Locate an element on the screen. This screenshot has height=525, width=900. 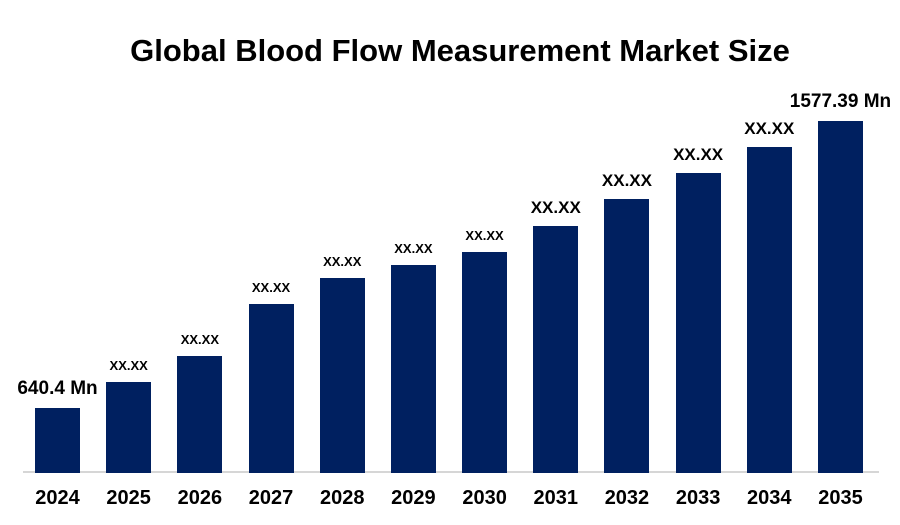
x-axis-tick-label-2034: 2034 is located at coordinates (769, 498).